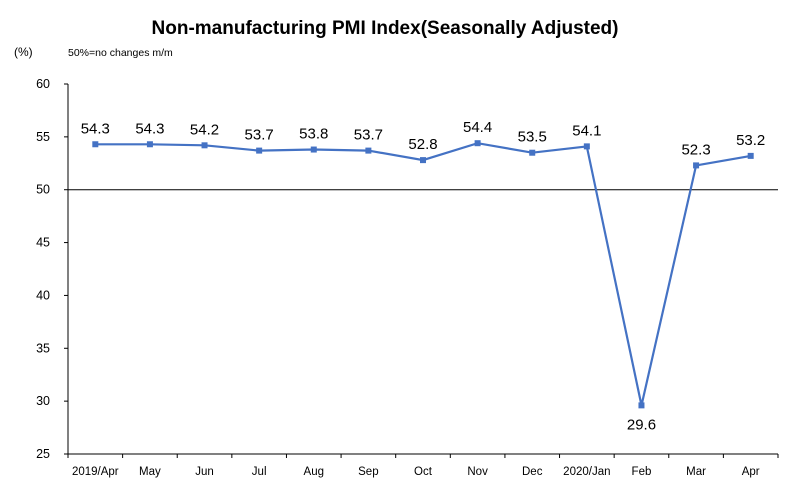 Image resolution: width=792 pixels, height=492 pixels. What do you see at coordinates (586, 472) in the screenshot?
I see `x-tick-label: 2020/Jan` at bounding box center [586, 472].